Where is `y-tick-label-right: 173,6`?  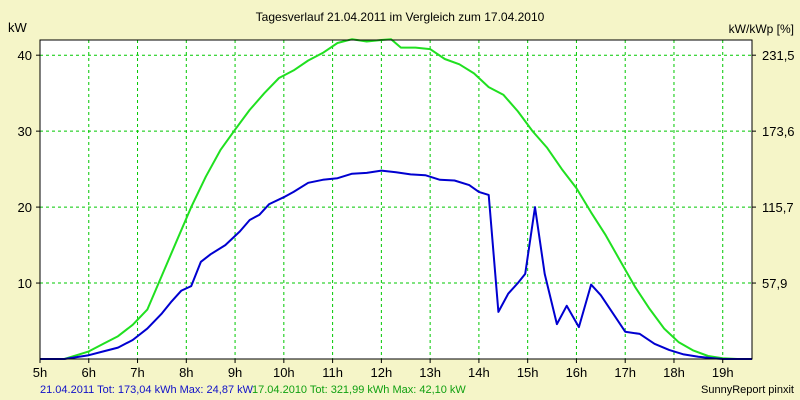 y-tick-label-right: 173,6 is located at coordinates (778, 131).